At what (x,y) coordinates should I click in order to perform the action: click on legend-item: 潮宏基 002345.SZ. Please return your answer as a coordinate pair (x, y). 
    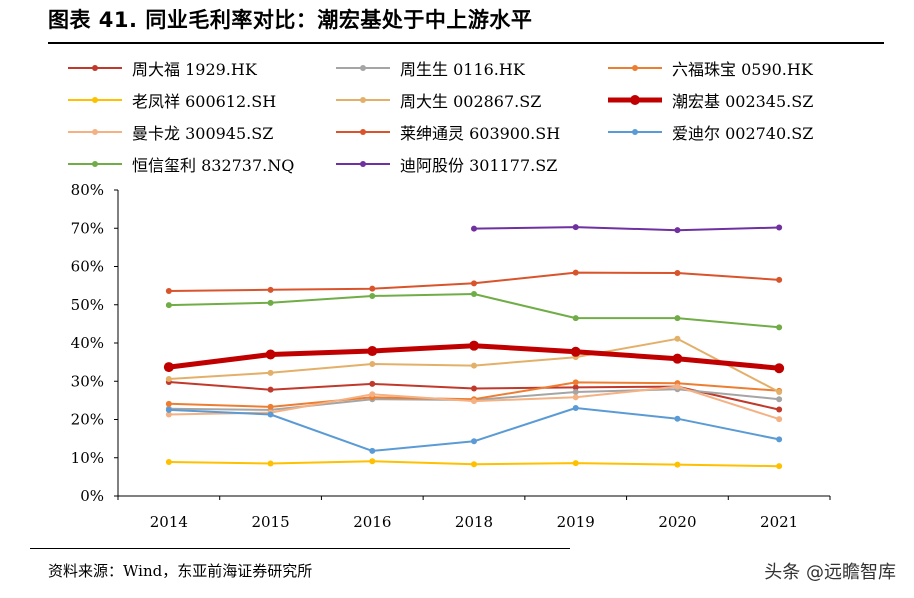
    Looking at the image, I should click on (710, 100).